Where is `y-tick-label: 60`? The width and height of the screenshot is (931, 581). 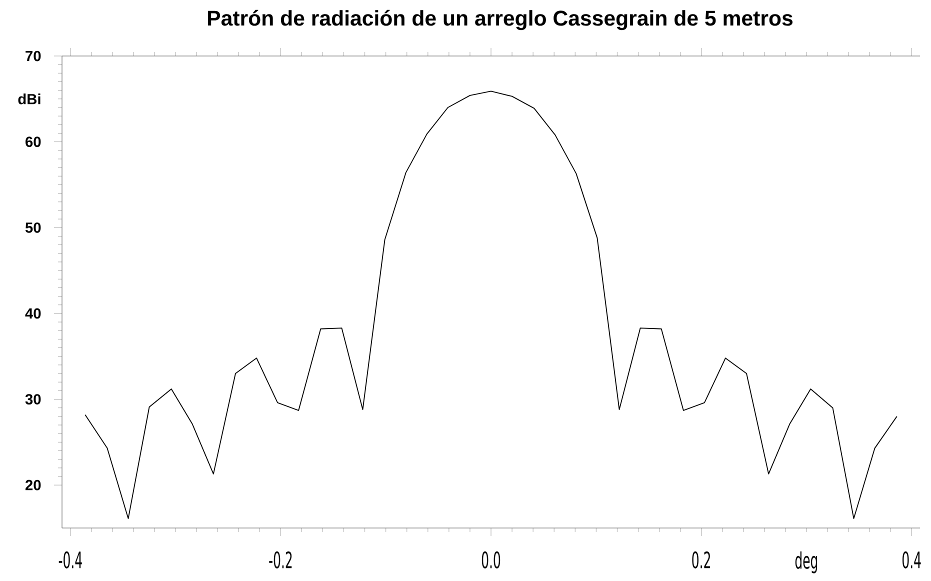 y-tick-label: 60 is located at coordinates (33, 142).